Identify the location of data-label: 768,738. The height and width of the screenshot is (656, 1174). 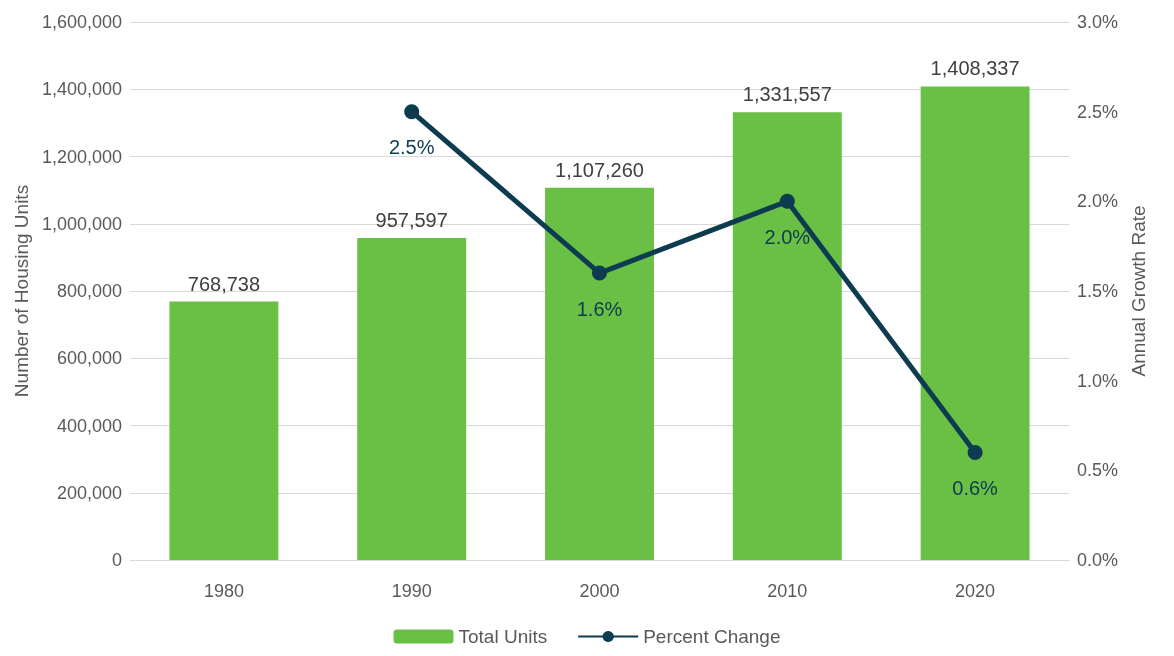
(224, 283).